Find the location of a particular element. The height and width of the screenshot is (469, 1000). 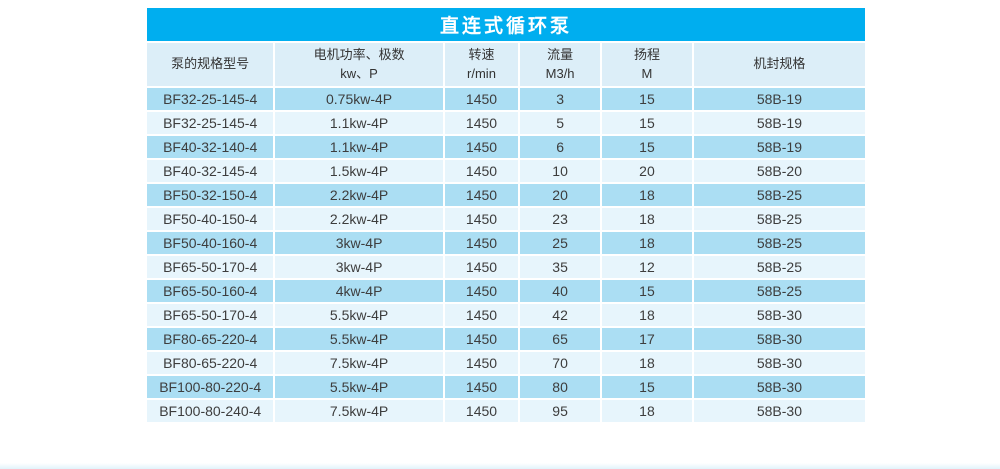

cell-model: BF65-50-160-4 is located at coordinates (210, 291).